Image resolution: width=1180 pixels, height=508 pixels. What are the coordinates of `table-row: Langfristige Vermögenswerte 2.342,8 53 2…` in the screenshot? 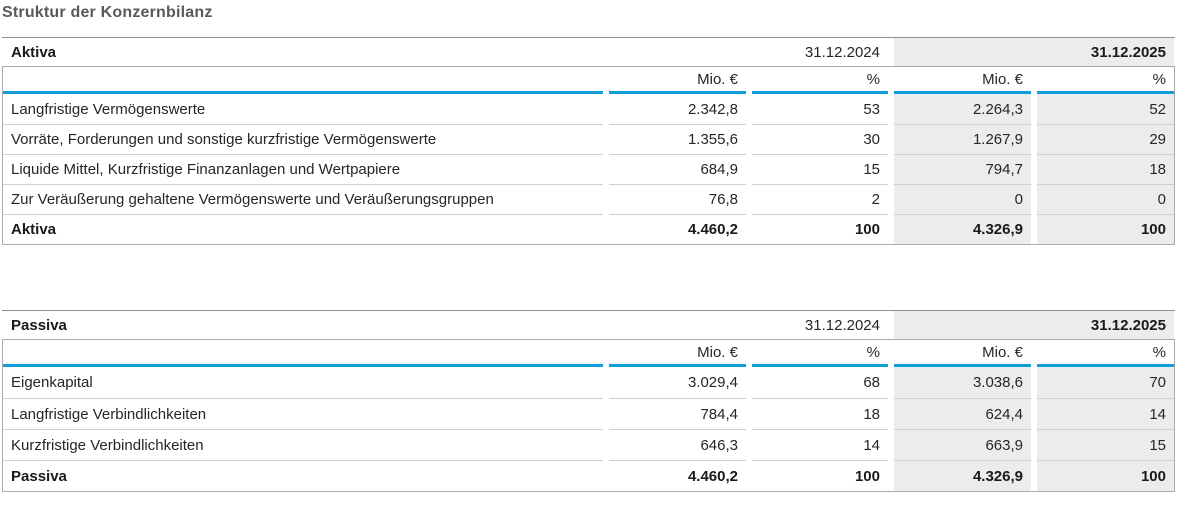 It's located at (588, 109).